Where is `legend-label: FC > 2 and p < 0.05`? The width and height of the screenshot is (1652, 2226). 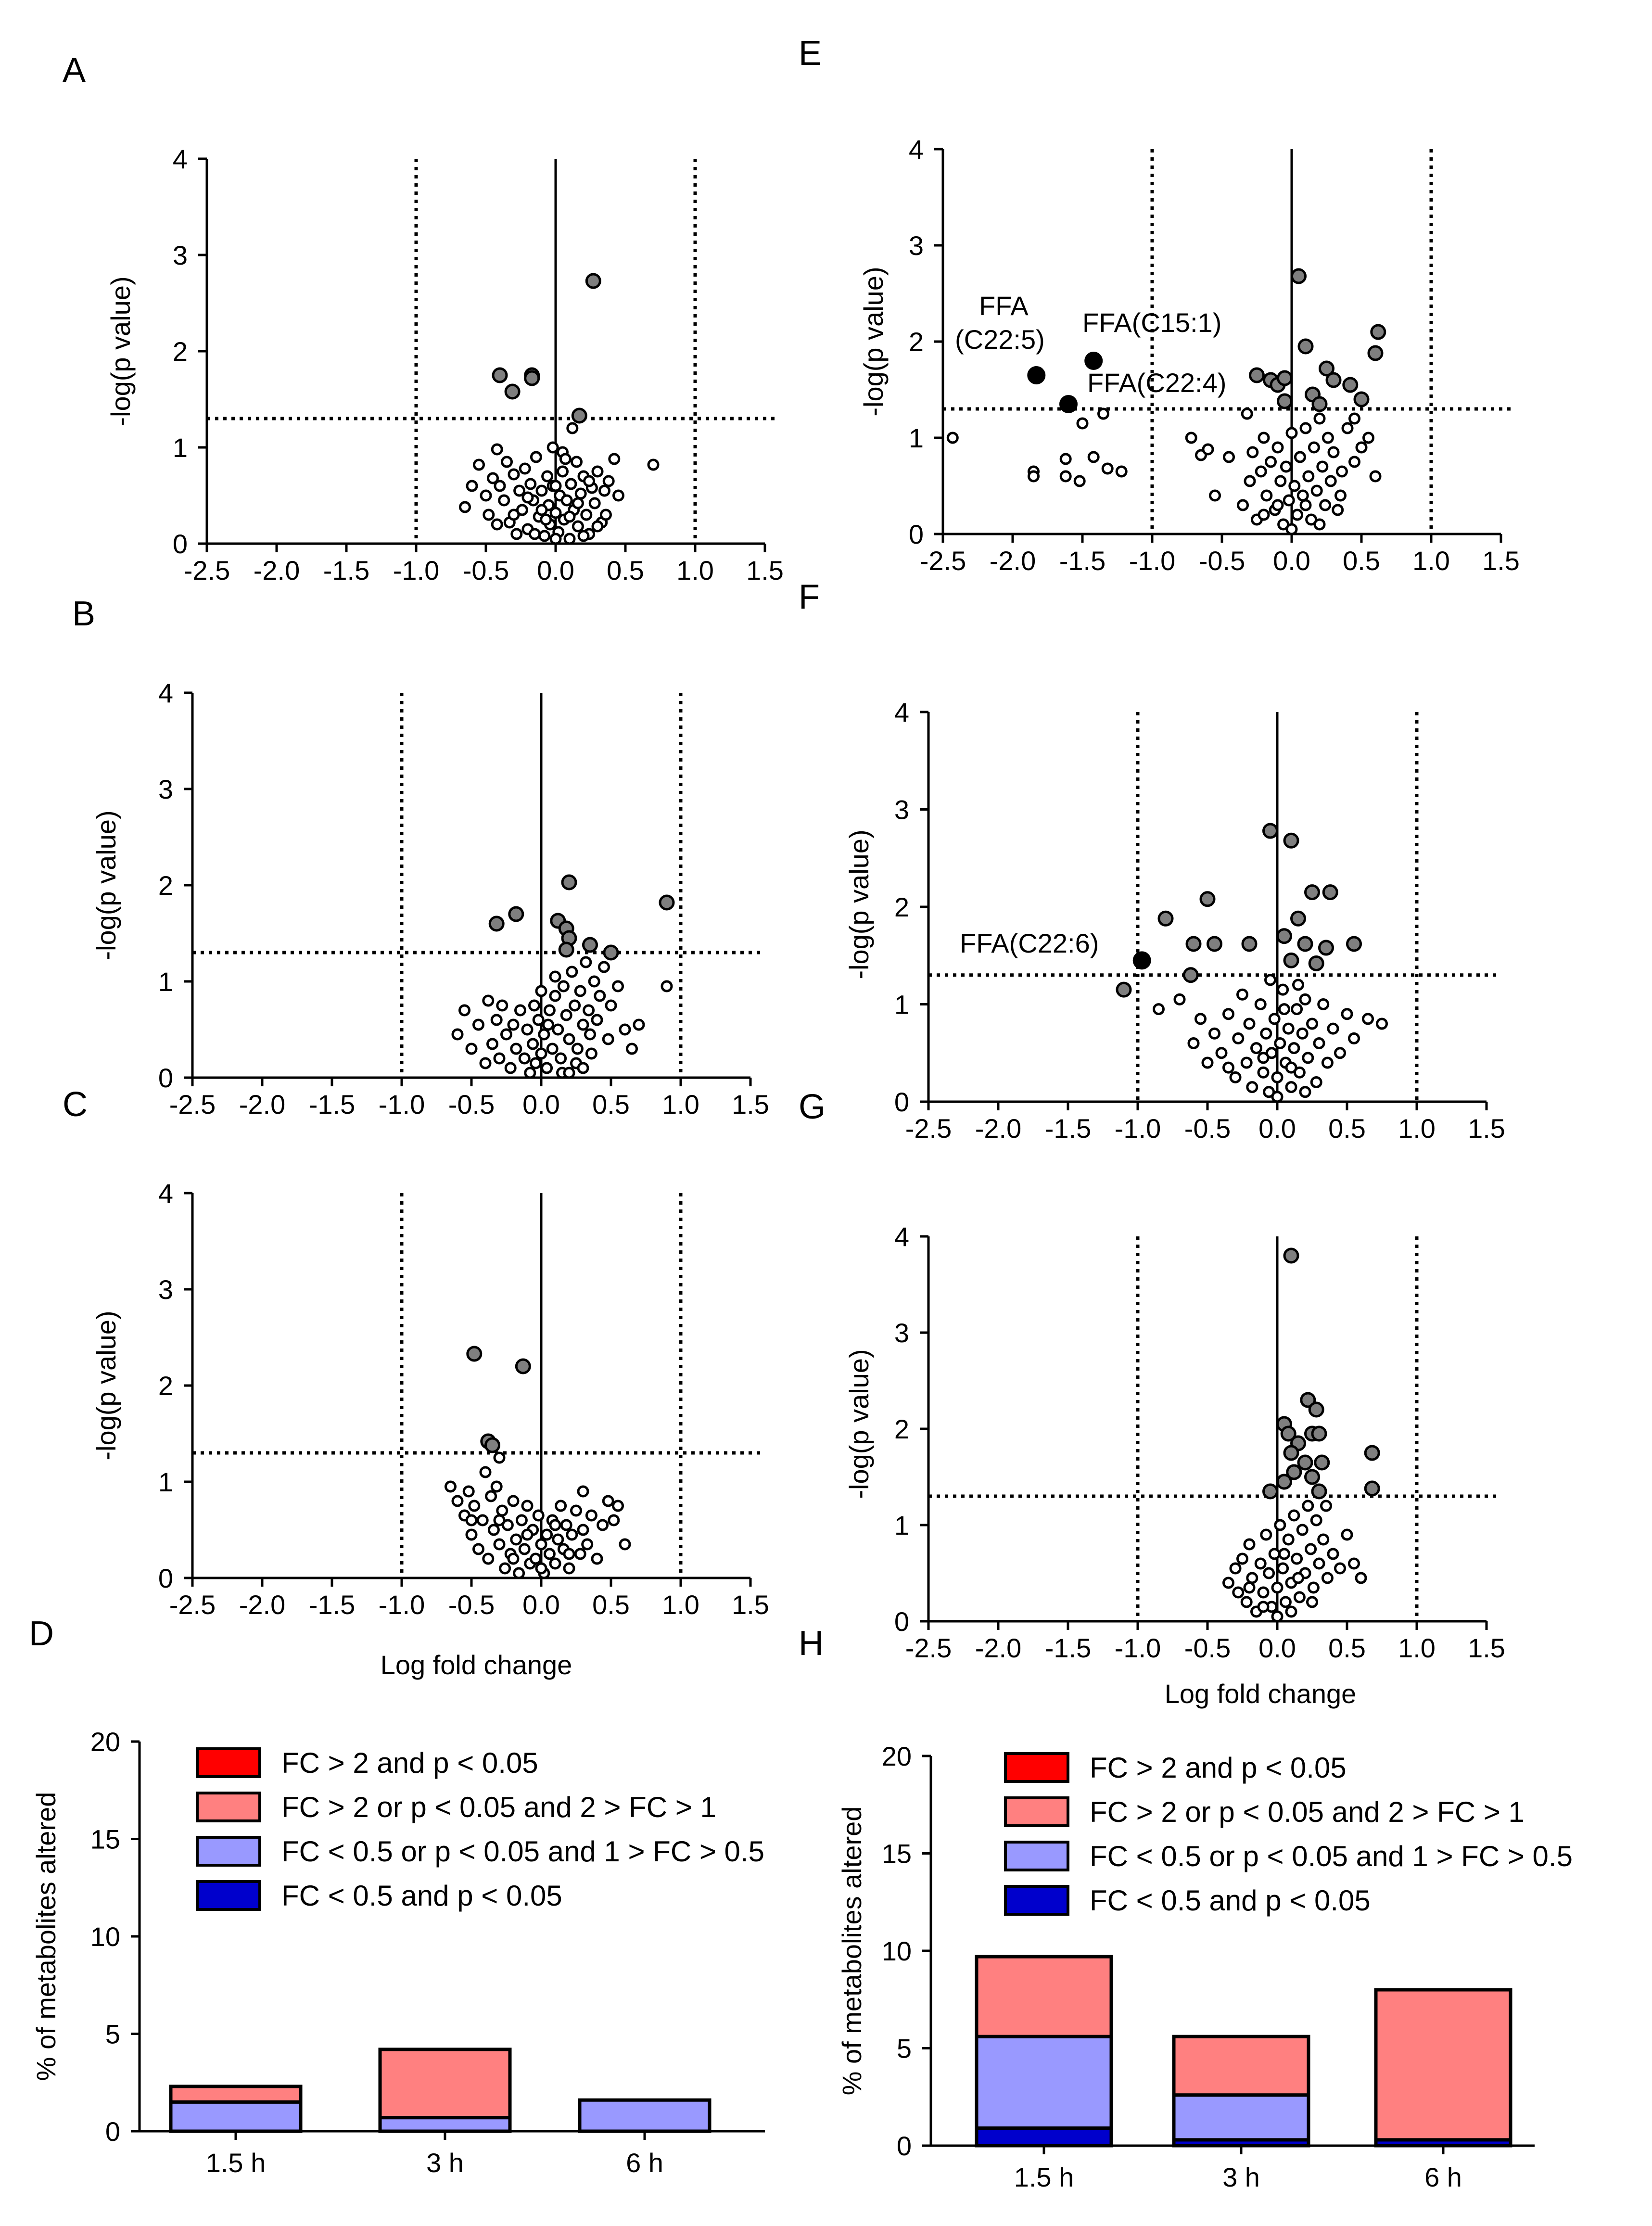 legend-label: FC > 2 and p < 0.05 is located at coordinates (409, 1763).